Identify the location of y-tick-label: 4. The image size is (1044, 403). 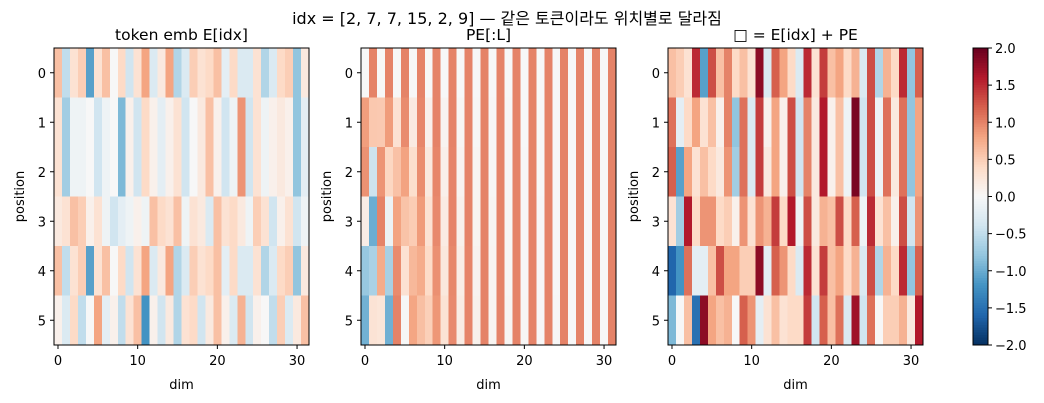
(42, 272).